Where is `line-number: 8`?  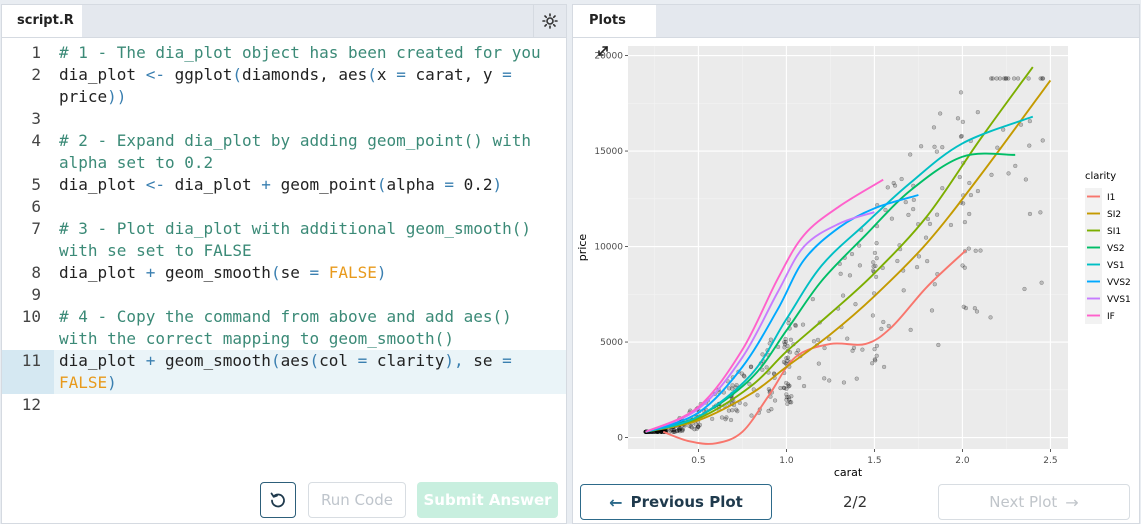
line-number: 8 is located at coordinates (36, 272).